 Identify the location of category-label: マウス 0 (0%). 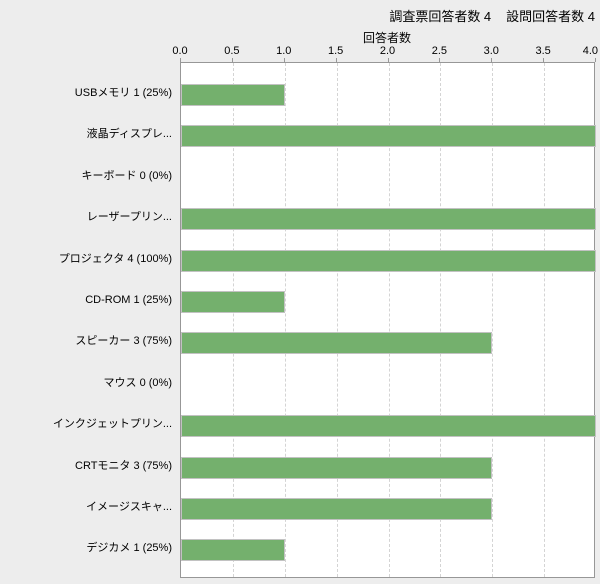
(137, 382).